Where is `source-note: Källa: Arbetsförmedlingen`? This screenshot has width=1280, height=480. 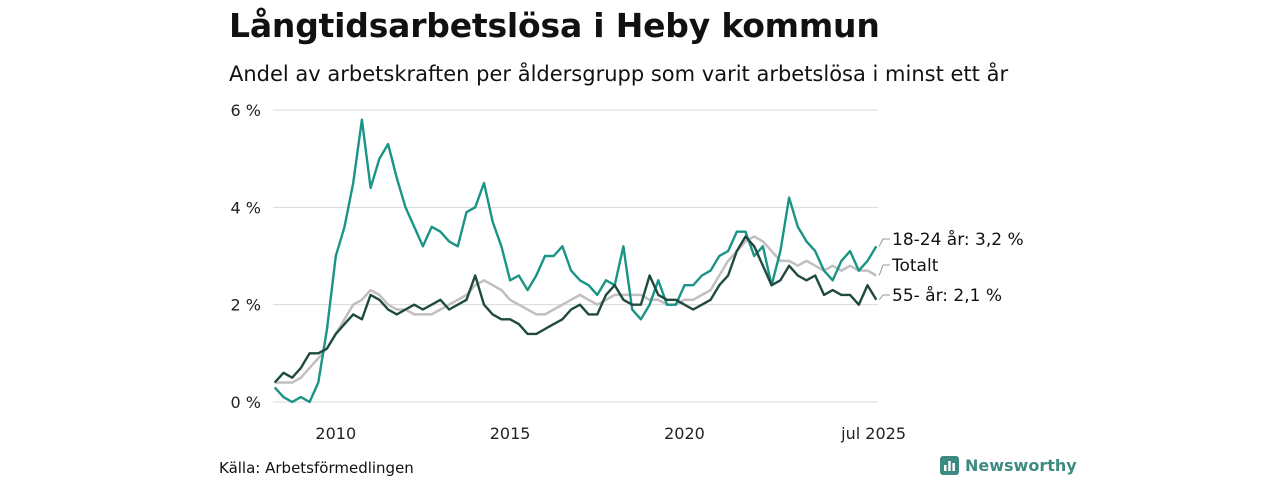
source-note: Källa: Arbetsförmedlingen is located at coordinates (316, 468).